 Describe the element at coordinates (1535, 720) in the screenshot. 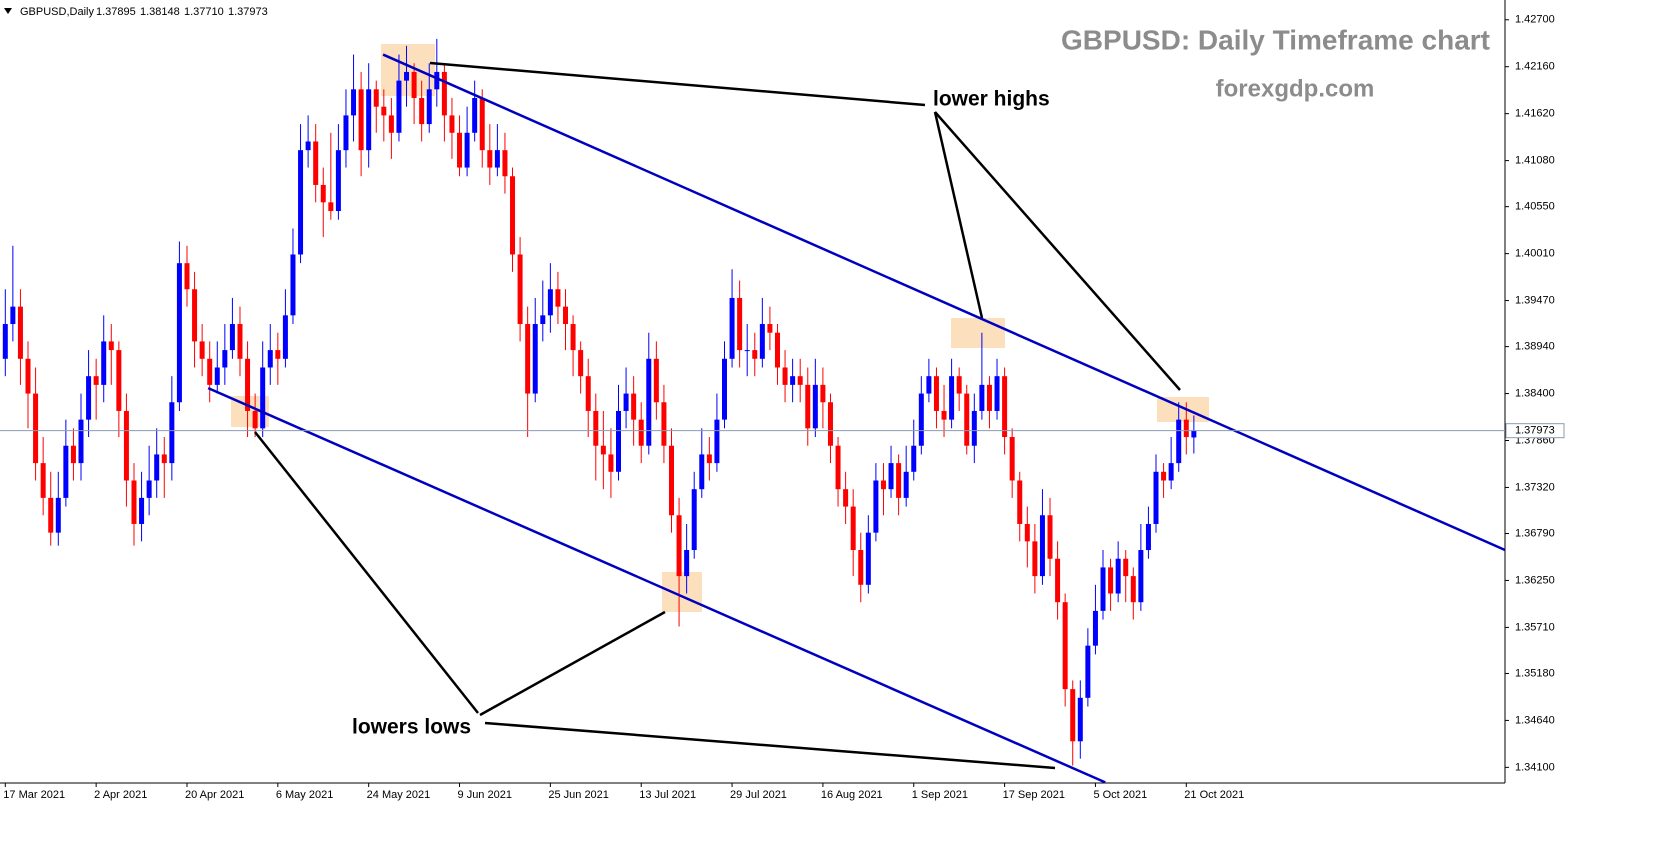

I see `y-tick-label: 1.34640` at that location.